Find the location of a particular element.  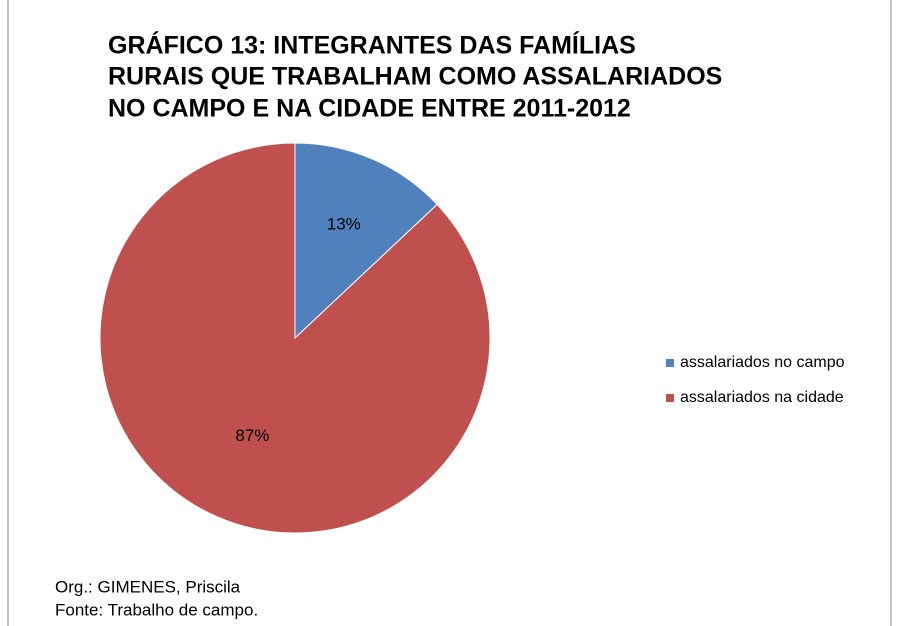

chart-title: RURAIS QUE TRABALHAM COMO ASSALARIADOS is located at coordinates (415, 77).